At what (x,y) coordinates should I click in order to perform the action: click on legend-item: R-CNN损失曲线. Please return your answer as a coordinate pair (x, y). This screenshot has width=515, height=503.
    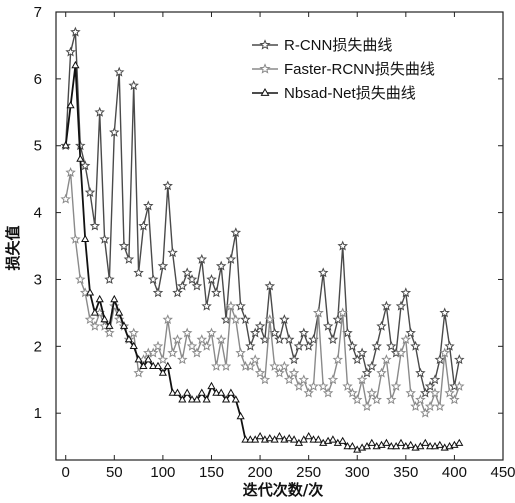
    Looking at the image, I should click on (322, 45).